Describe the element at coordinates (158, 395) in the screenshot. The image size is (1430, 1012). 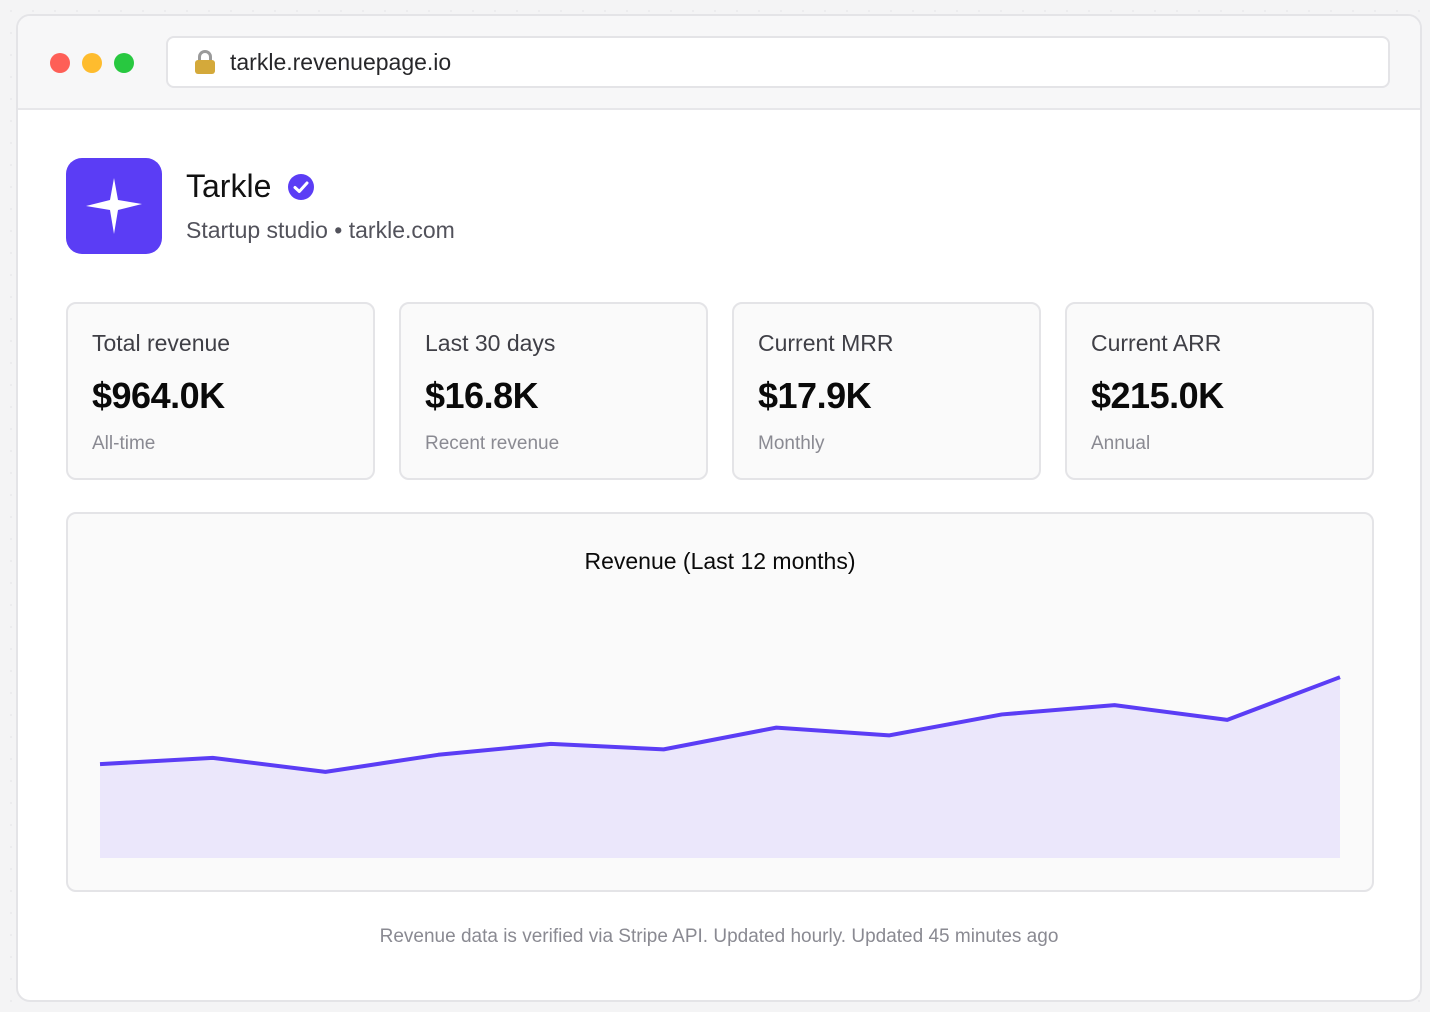
I see `stat-value: $964.0K` at that location.